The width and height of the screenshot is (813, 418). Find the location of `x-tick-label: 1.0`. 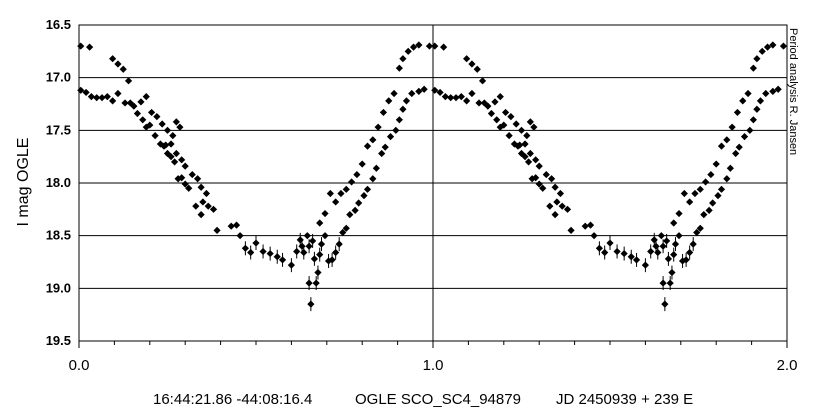

x-tick-label: 1.0 is located at coordinates (433, 365).